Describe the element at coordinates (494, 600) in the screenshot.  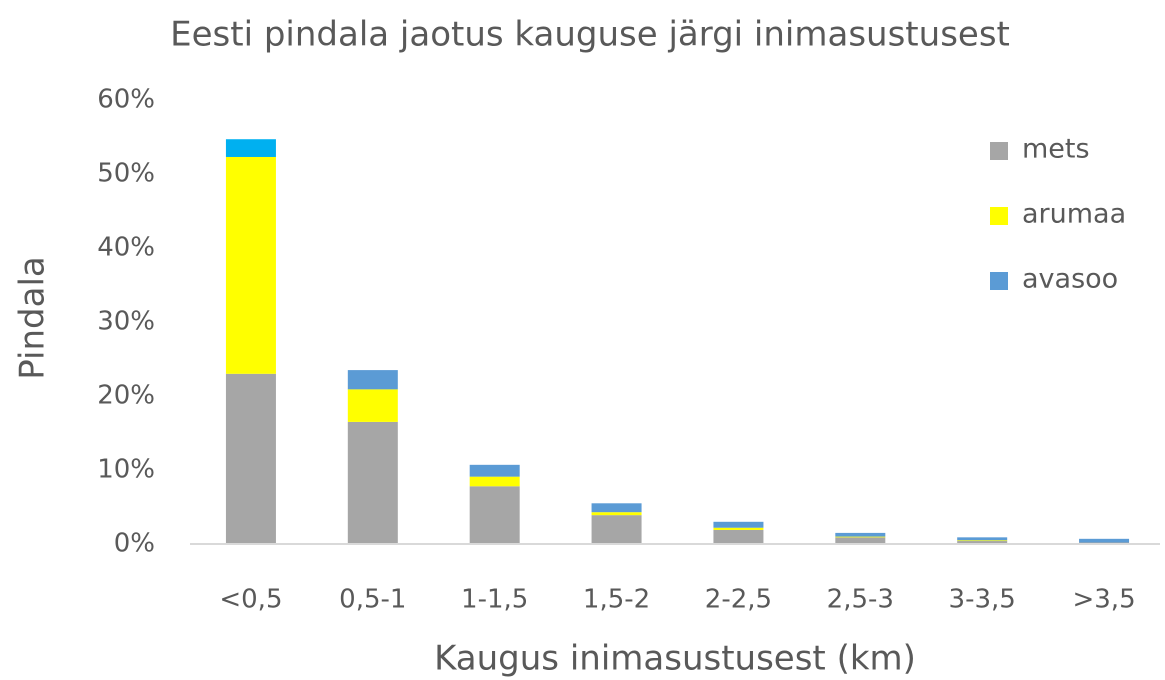
I see `x-tick-label: 1-1,5` at that location.